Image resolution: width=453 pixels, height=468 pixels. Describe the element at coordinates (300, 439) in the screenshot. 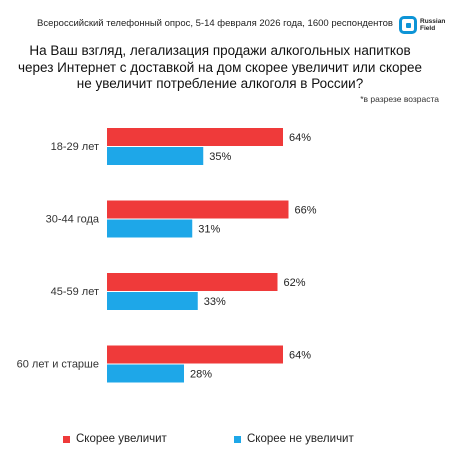

I see `legend-label: Скорее не увеличит` at that location.